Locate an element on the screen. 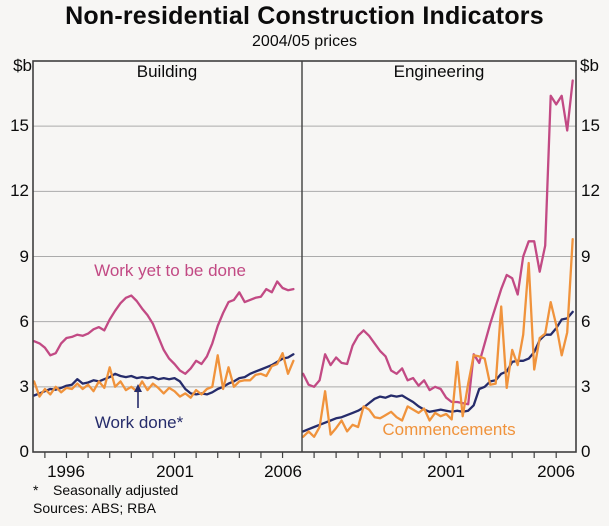 The image size is (609, 526). series-line-pink-building is located at coordinates (163, 327).